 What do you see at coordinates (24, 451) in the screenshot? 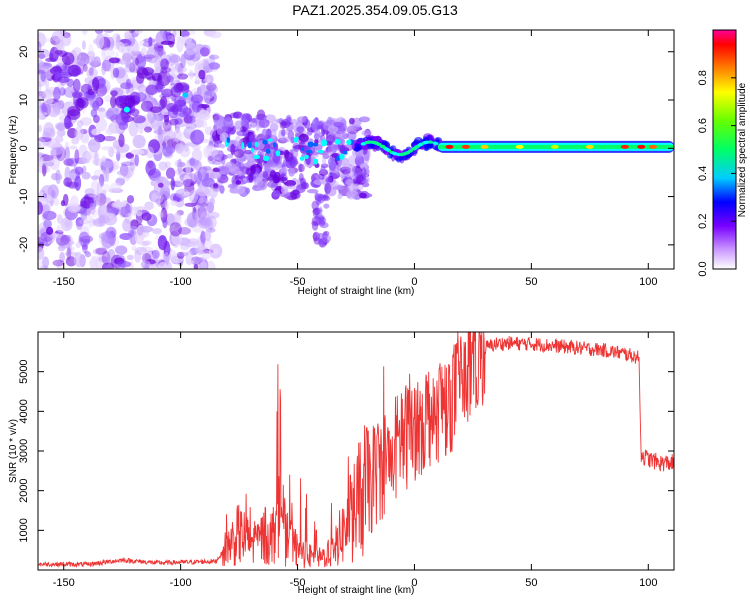
I see `snr-y-tick-label: 3000` at bounding box center [24, 451].